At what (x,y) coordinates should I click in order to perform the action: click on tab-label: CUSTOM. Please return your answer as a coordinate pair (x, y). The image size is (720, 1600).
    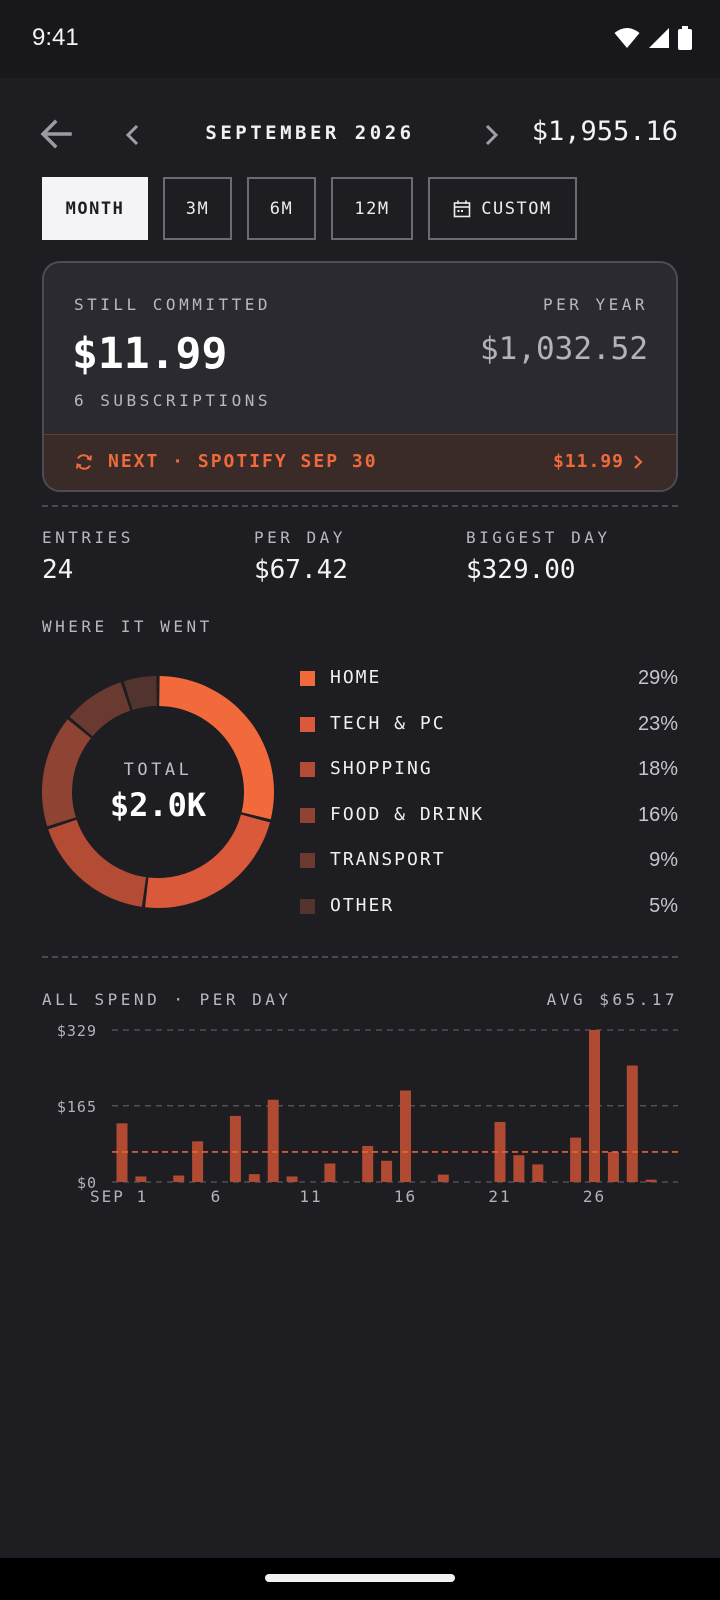
    Looking at the image, I should click on (516, 208).